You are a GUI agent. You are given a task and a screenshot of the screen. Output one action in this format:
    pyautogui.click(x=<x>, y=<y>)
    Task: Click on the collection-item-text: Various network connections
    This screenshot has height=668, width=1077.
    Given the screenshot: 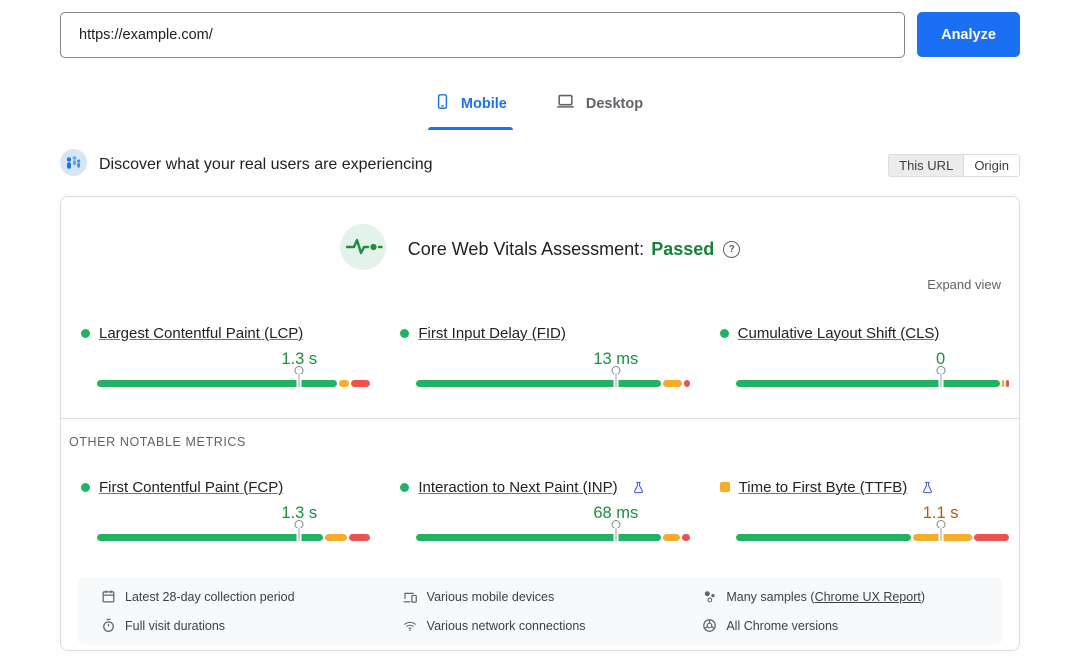 What is the action you would take?
    pyautogui.click(x=506, y=626)
    